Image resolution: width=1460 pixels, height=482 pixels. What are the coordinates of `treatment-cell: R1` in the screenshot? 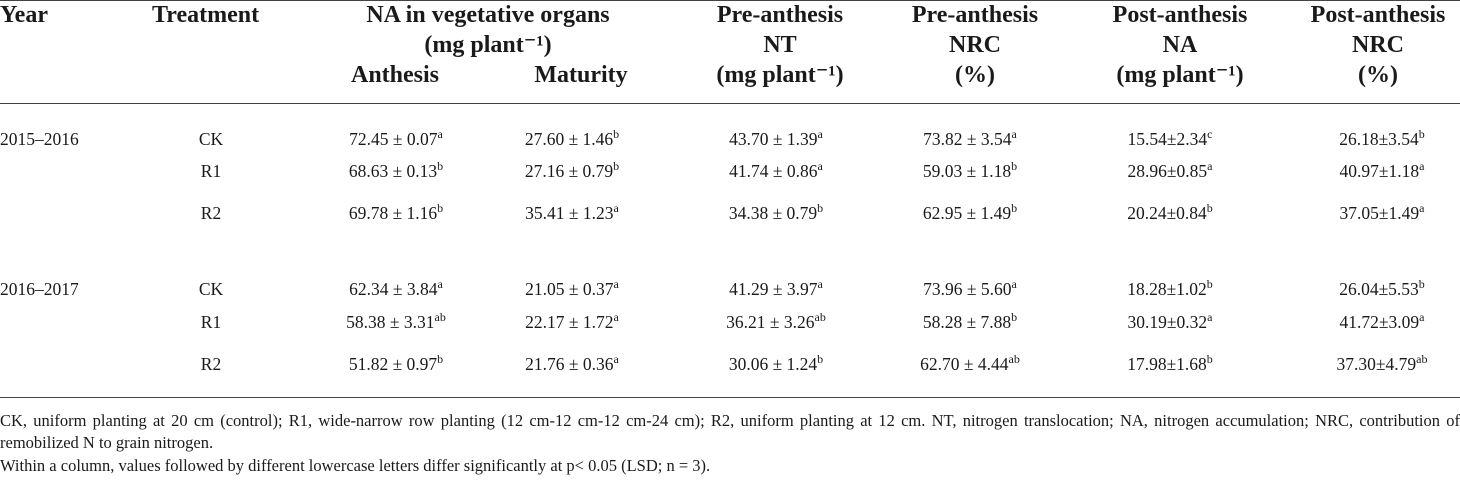 It's located at (211, 322).